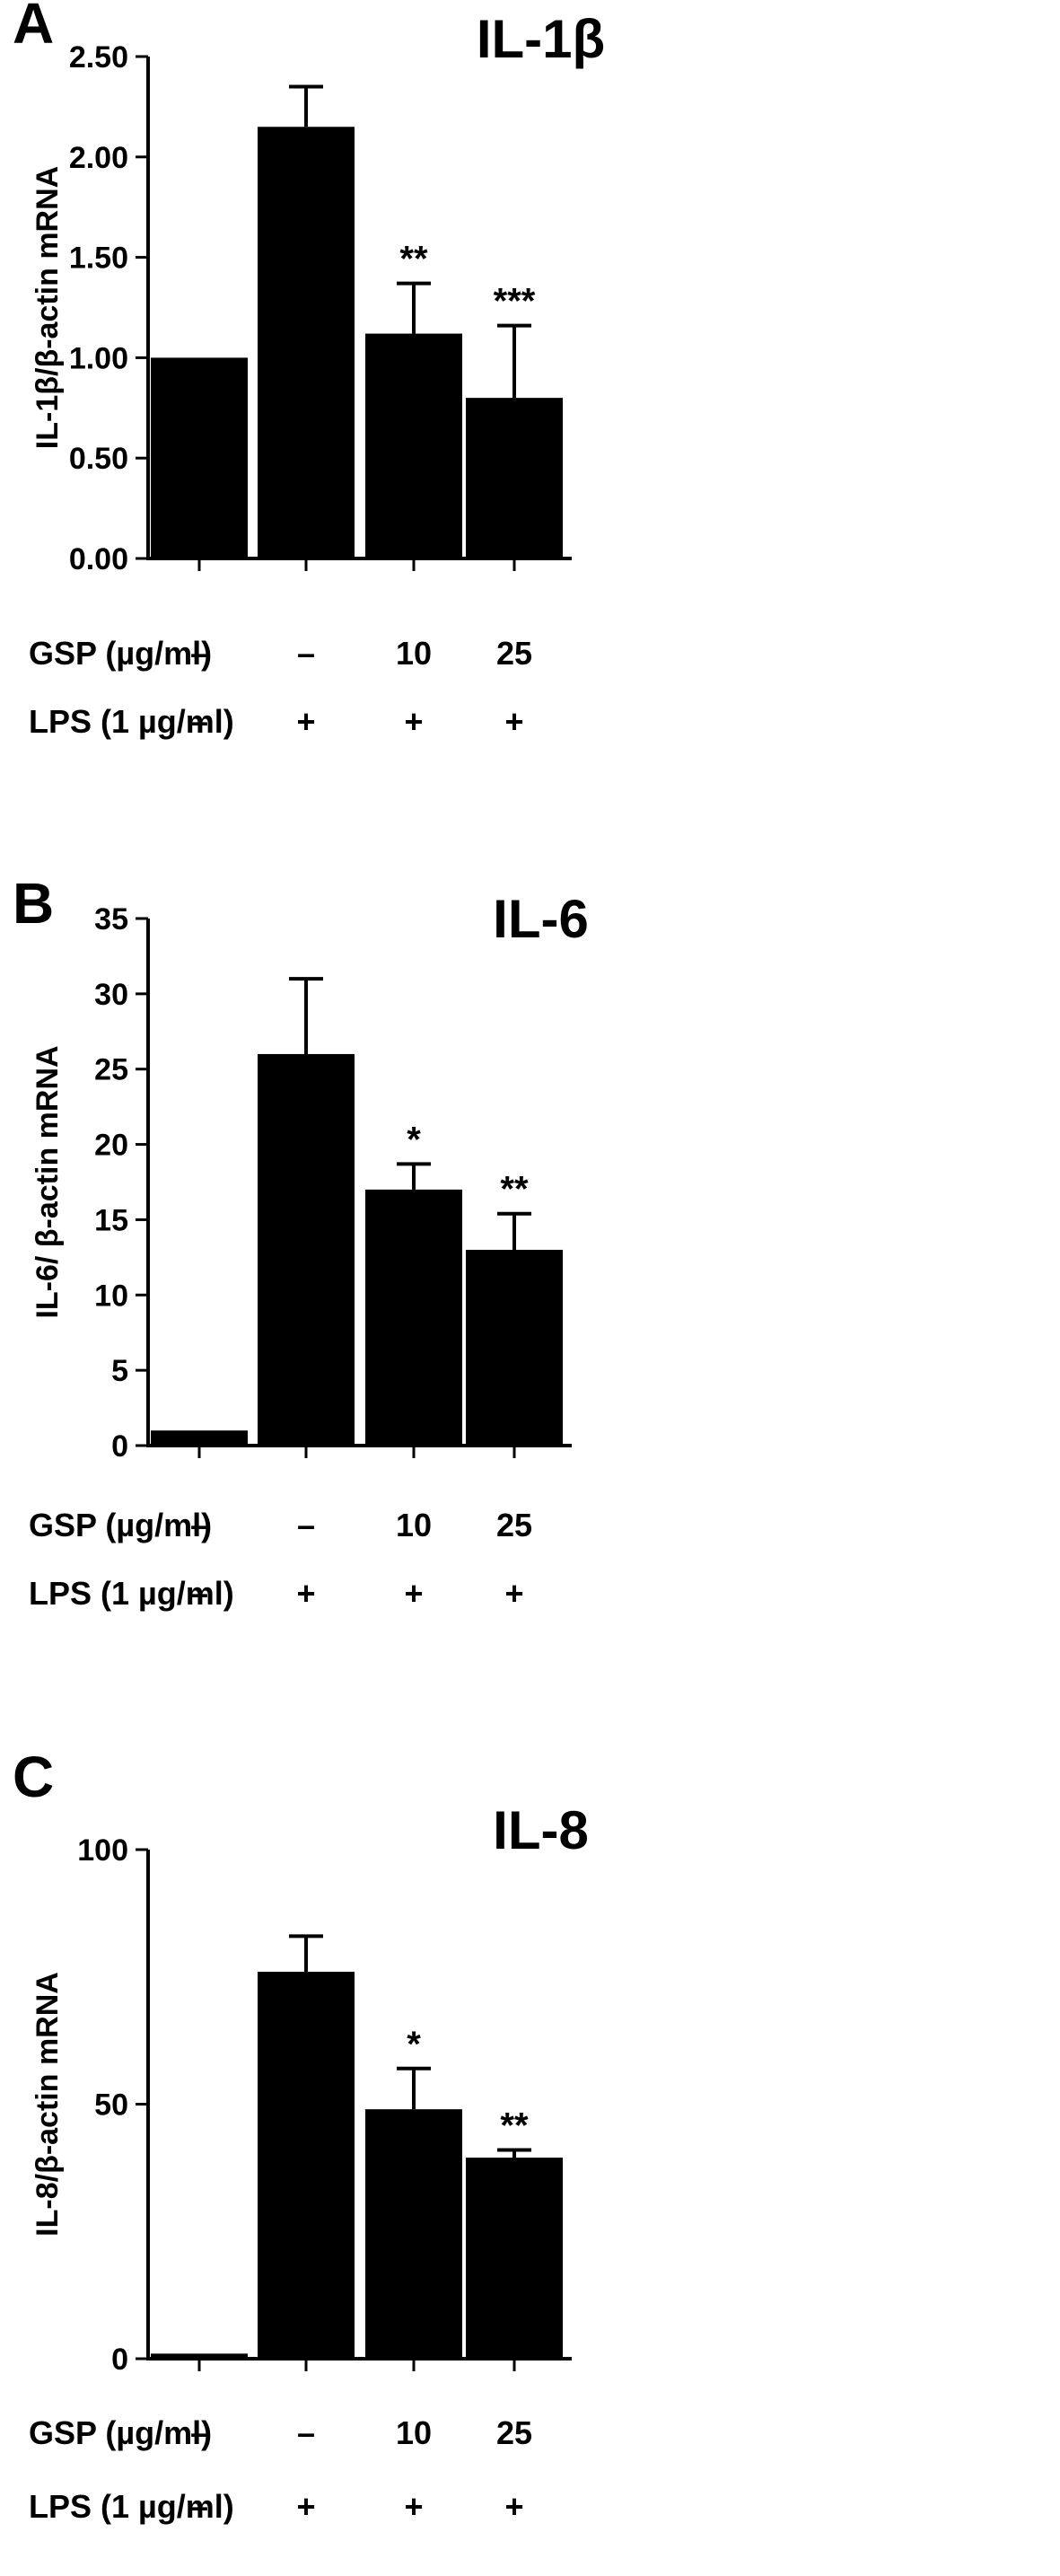 The height and width of the screenshot is (2576, 1060). What do you see at coordinates (111, 1220) in the screenshot?
I see `y-tick-label: 15` at bounding box center [111, 1220].